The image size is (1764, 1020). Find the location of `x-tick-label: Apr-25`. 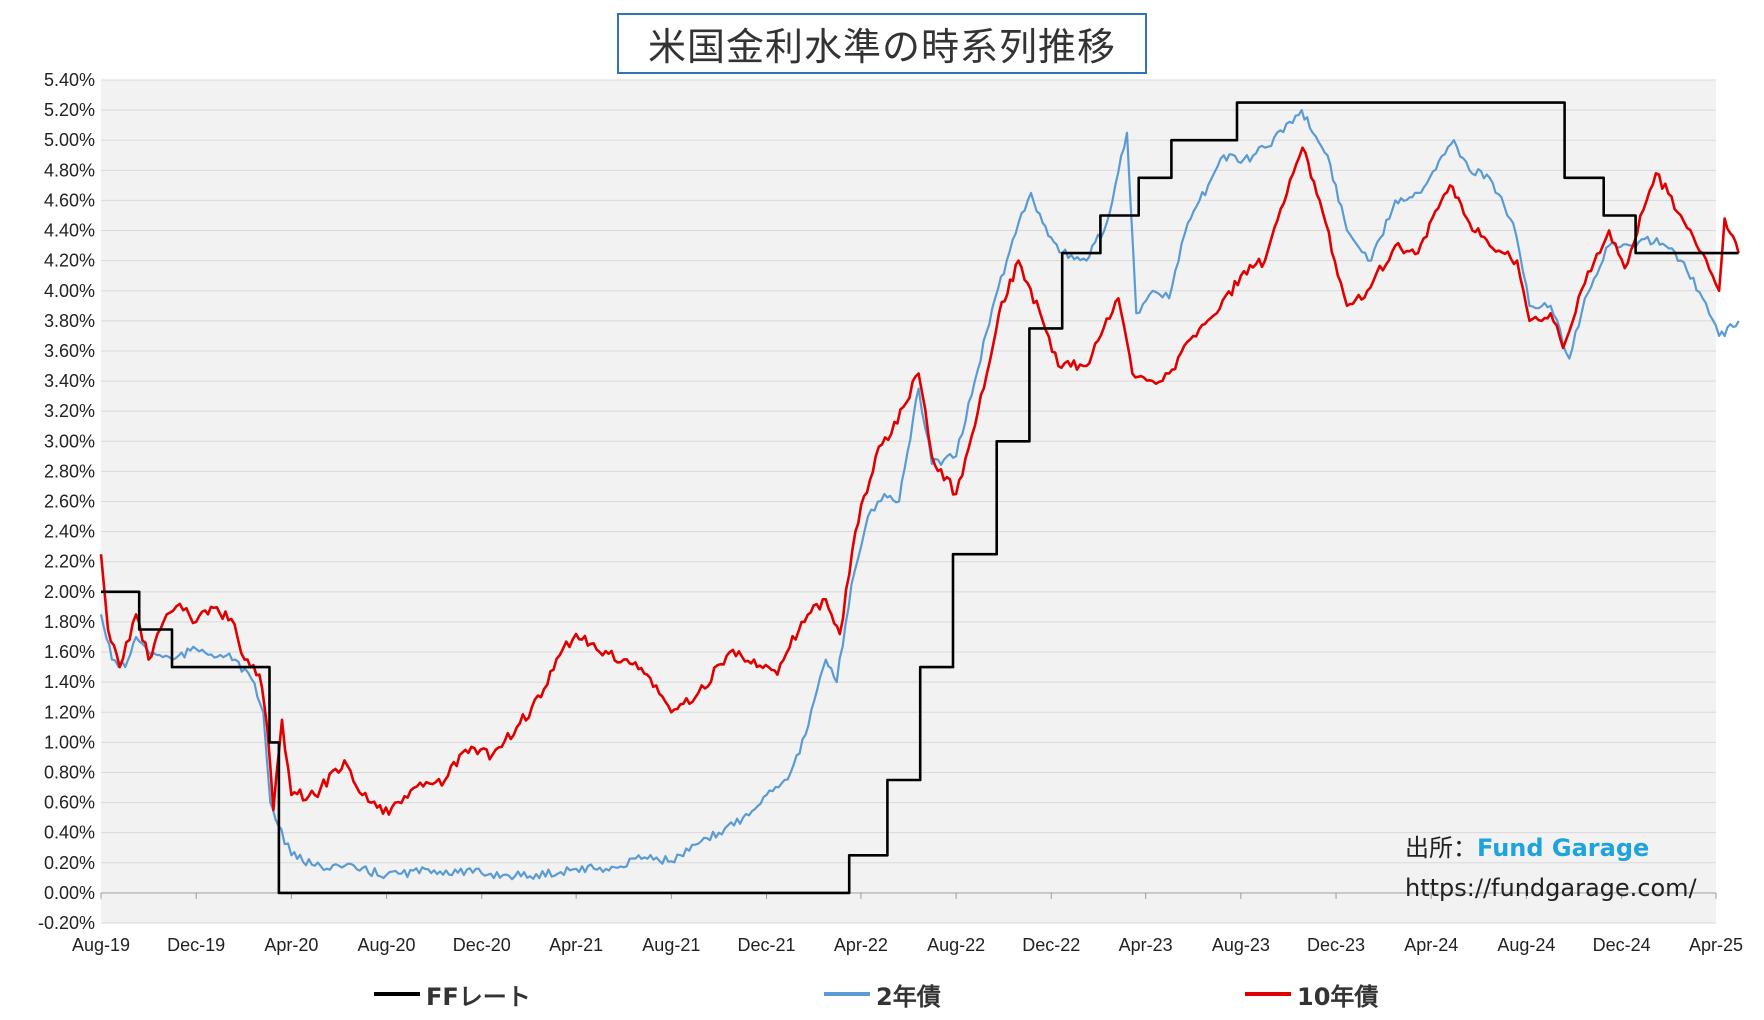

x-tick-label: Apr-25 is located at coordinates (1716, 945).